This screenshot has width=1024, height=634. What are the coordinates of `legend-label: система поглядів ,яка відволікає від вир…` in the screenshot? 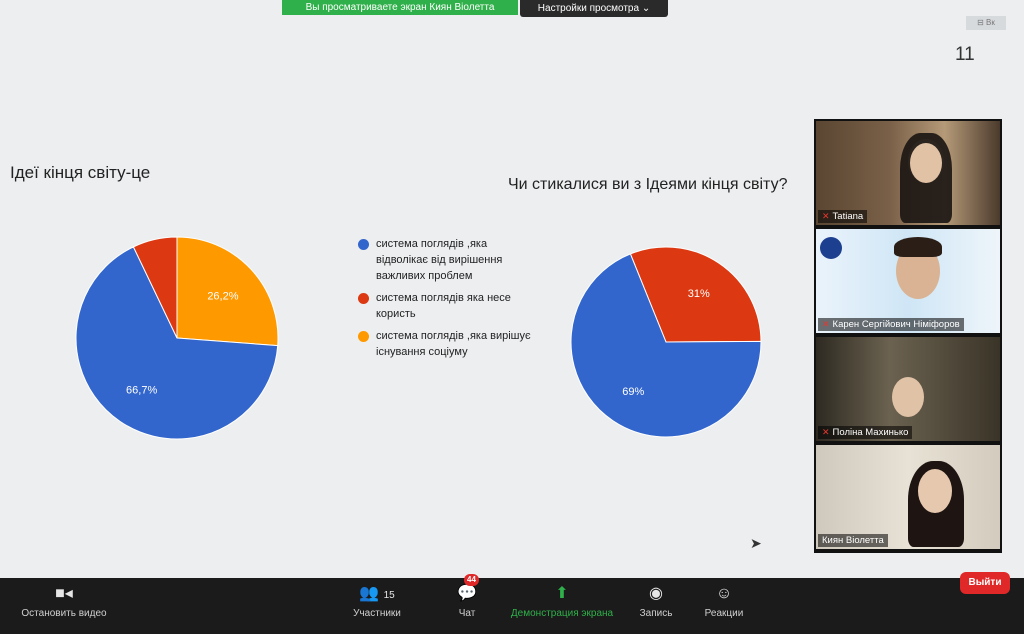 It's located at (439, 260).